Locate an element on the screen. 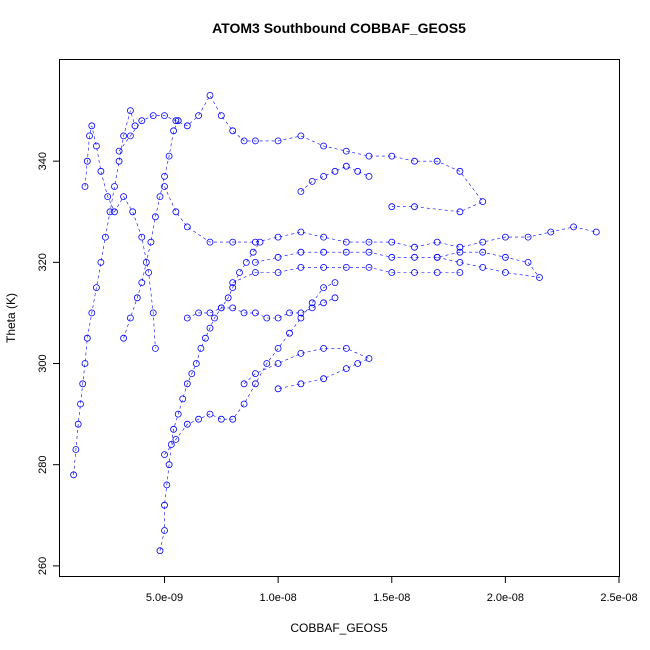 The width and height of the screenshot is (650, 650). y-tick-label: 320 is located at coordinates (43, 262).